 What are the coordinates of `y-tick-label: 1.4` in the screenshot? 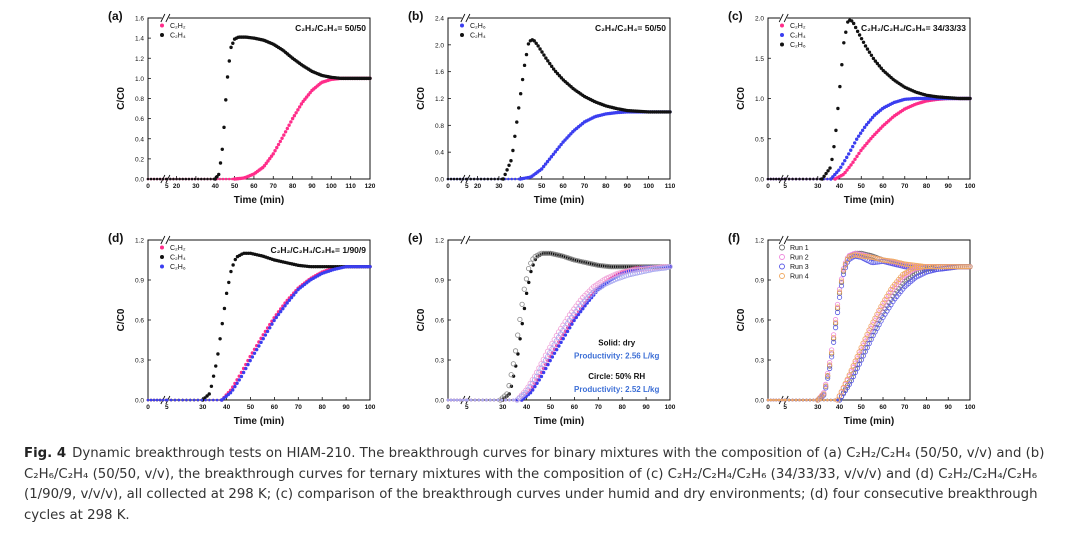 It's located at (139, 39).